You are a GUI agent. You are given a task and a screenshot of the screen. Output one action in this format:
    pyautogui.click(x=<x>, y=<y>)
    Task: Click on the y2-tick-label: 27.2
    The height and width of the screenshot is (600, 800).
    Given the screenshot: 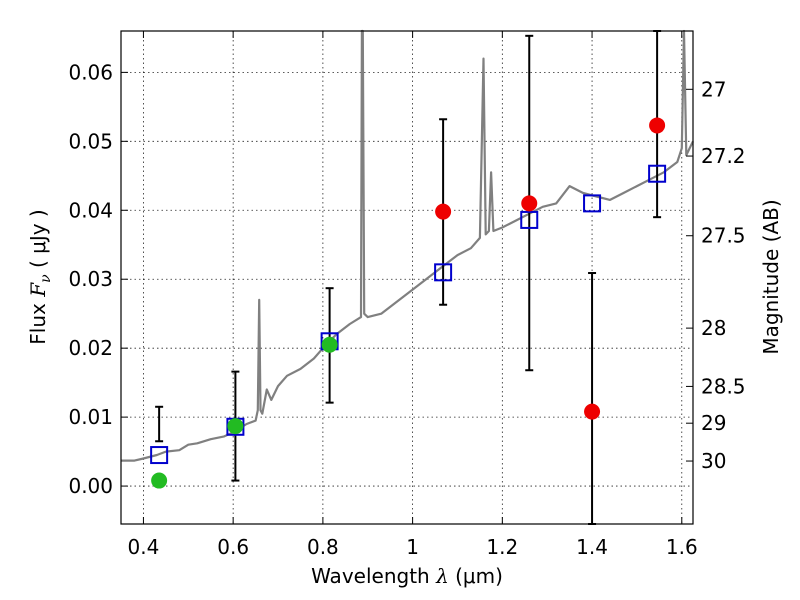 What is the action you would take?
    pyautogui.click(x=723, y=156)
    